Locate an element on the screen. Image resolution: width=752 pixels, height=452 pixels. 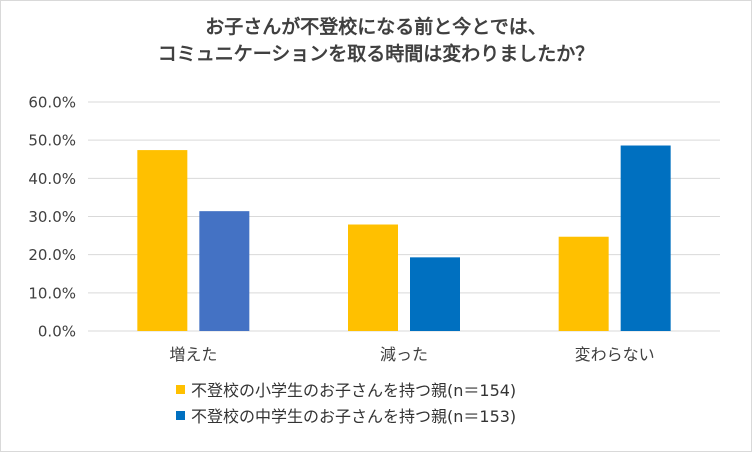
chart-title-line-2: コミュニケーションを取る時間は変わりましたか？ is located at coordinates (376, 54).